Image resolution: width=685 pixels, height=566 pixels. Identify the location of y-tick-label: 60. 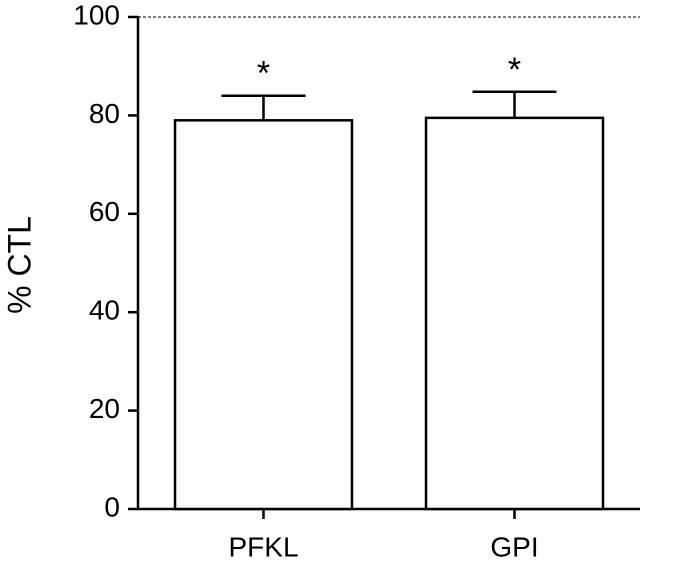
(104, 211).